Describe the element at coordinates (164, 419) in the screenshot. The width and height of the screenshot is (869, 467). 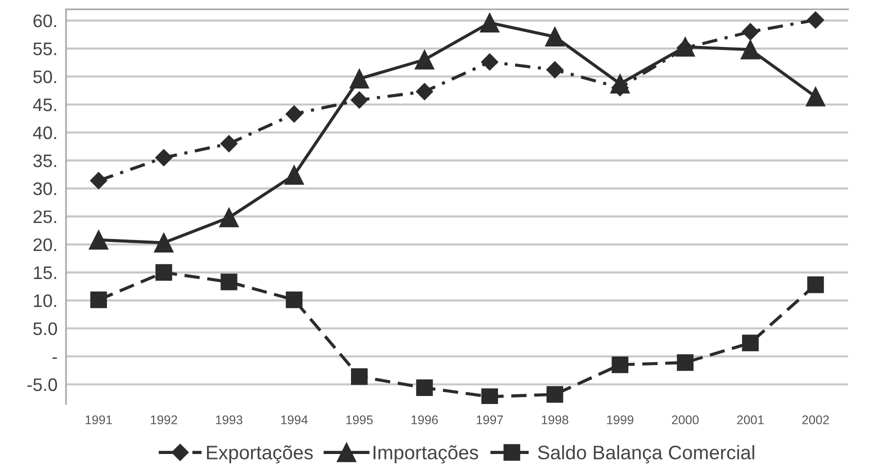
I see `x-tick-label: 1992` at that location.